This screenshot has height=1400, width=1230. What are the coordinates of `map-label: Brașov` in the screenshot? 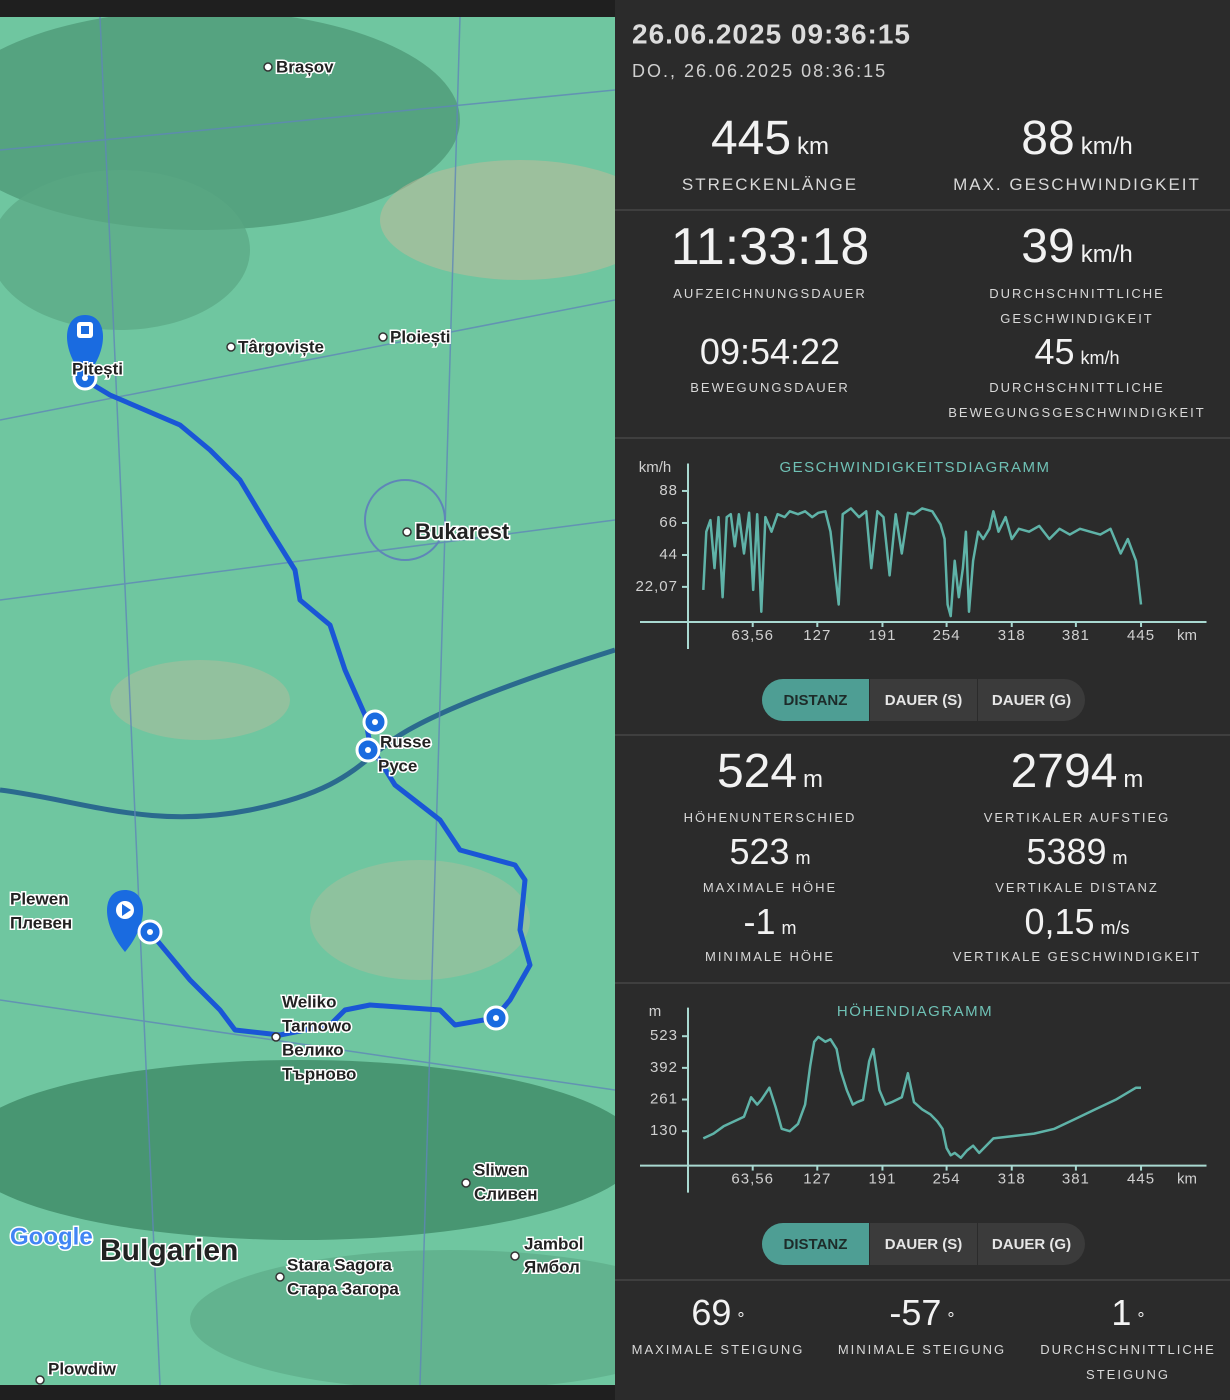 It's located at (305, 66).